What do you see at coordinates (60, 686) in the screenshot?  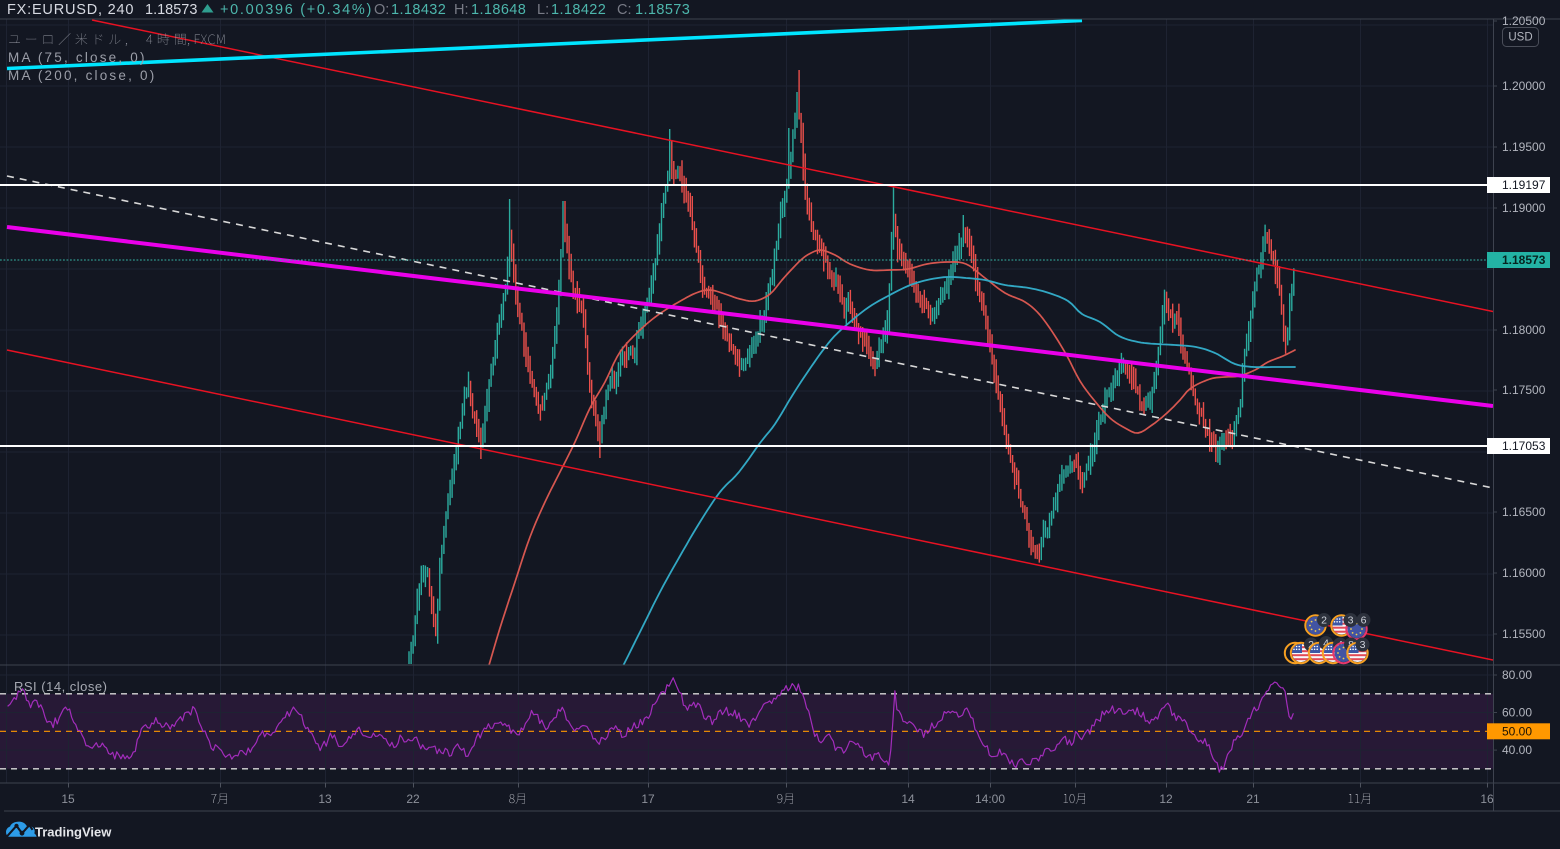 I see `svg-text: RSI (14, close)` at bounding box center [60, 686].